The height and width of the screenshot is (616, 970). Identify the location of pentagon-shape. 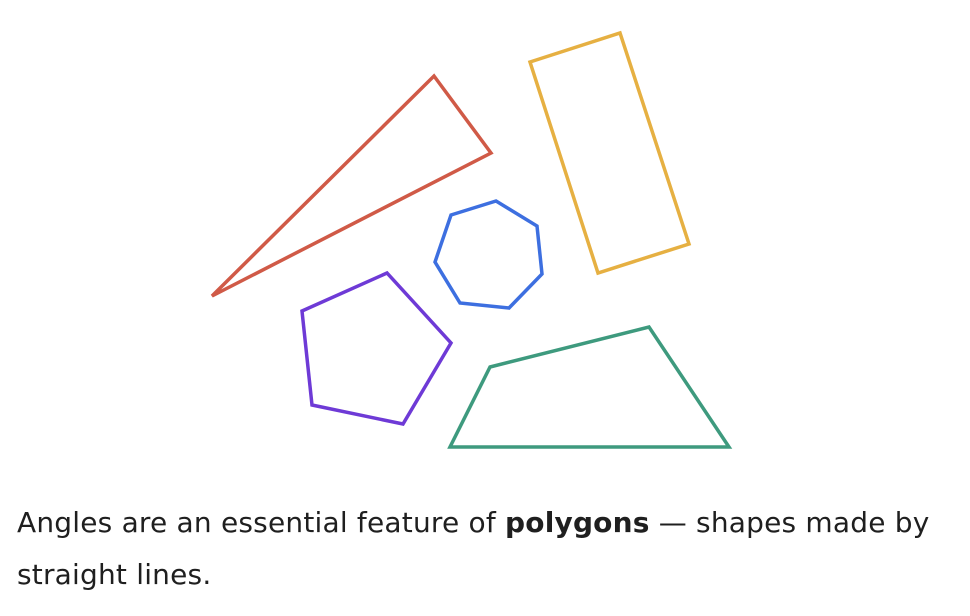
(377, 348).